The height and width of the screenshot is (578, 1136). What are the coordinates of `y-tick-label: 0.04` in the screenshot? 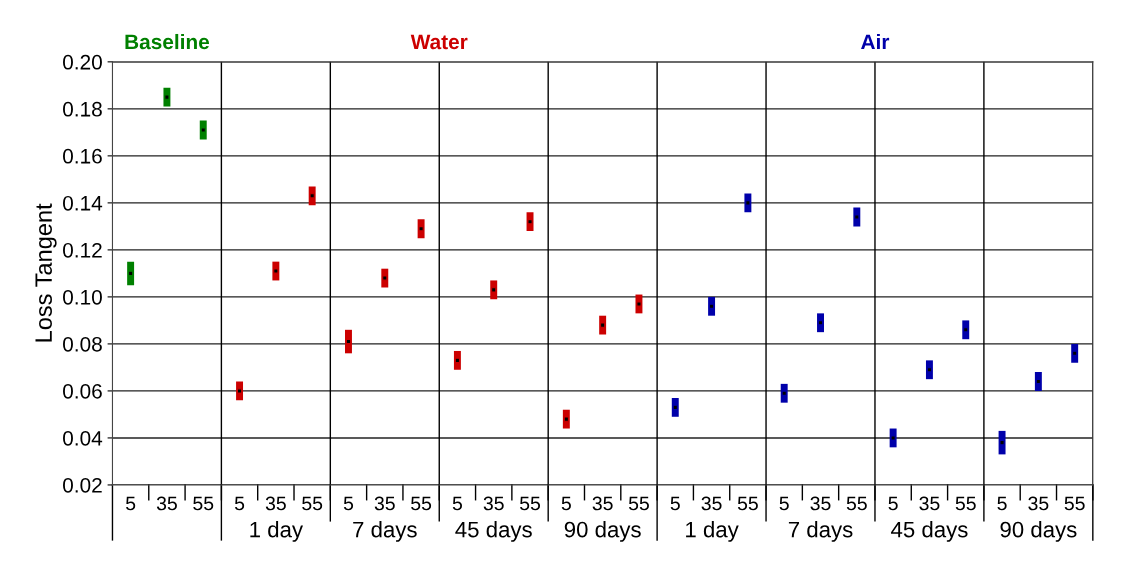 It's located at (83, 438).